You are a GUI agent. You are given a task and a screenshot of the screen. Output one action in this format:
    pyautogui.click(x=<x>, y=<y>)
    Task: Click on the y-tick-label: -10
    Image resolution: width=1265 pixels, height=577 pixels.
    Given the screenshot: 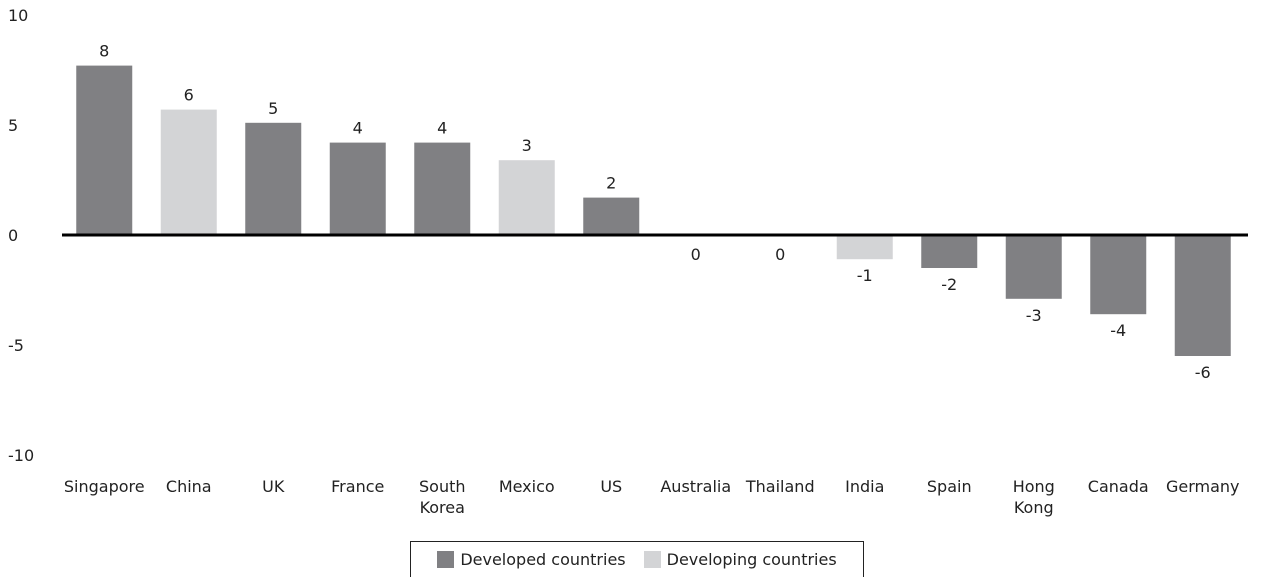 What is the action you would take?
    pyautogui.click(x=21, y=455)
    